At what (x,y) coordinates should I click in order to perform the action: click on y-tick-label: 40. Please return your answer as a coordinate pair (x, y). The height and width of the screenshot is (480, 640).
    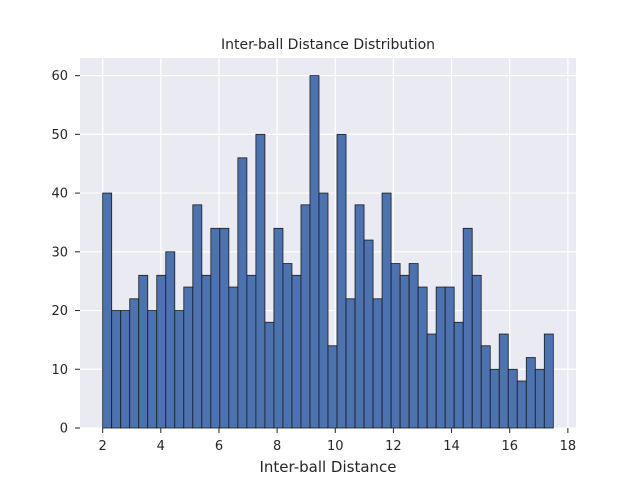
    Looking at the image, I should click on (59, 194).